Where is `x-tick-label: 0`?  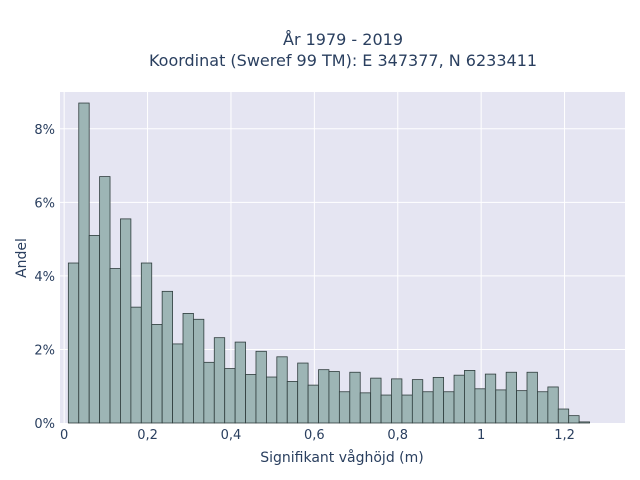 x-tick-label: 0 is located at coordinates (64, 435).